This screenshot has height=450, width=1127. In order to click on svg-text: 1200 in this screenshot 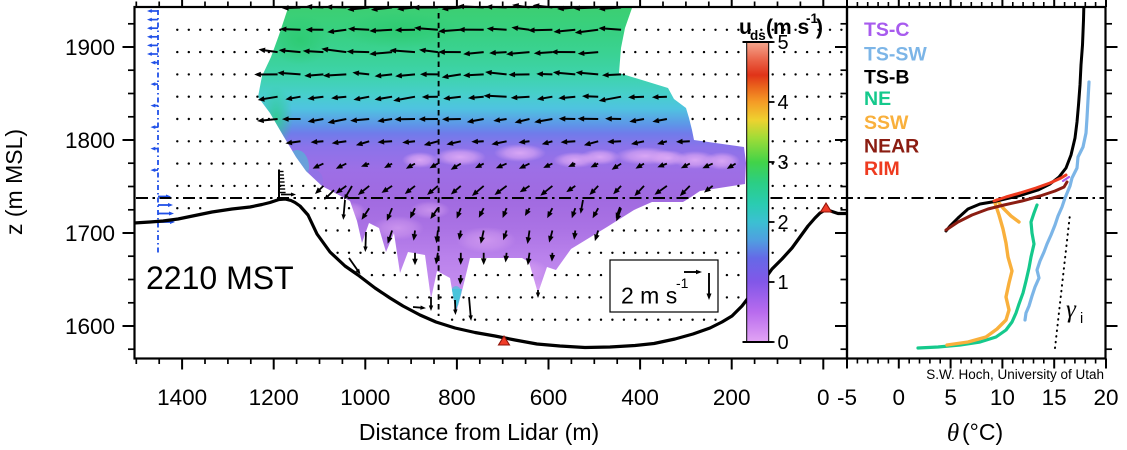, I will do `click(274, 397)`.